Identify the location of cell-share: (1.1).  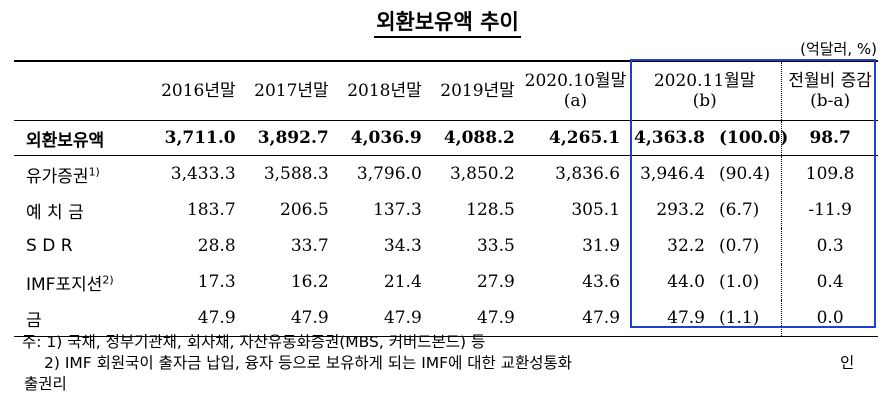
(747, 318).